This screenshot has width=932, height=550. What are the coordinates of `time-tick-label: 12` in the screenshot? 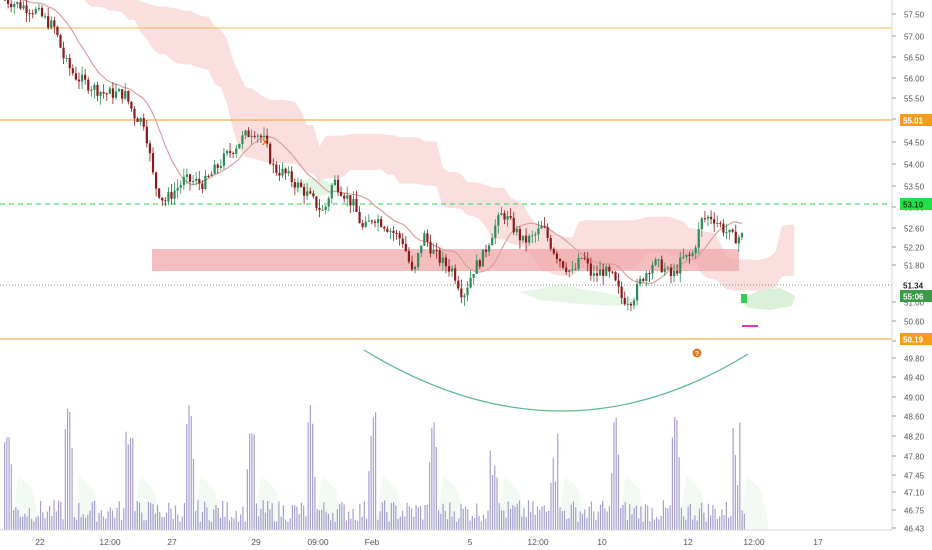 It's located at (688, 542).